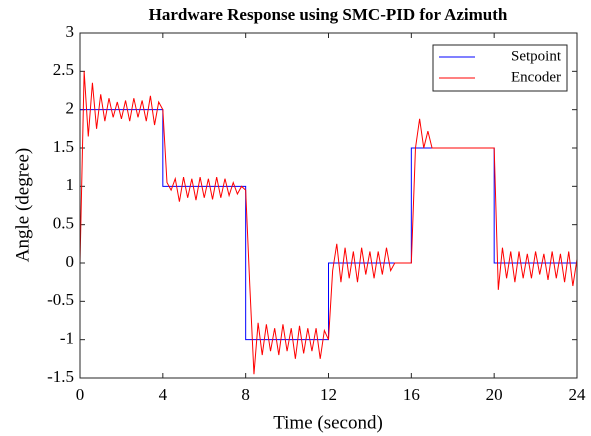 This screenshot has width=591, height=436. Describe the element at coordinates (63, 223) in the screenshot. I see `y-tick-label: 0.5` at that location.